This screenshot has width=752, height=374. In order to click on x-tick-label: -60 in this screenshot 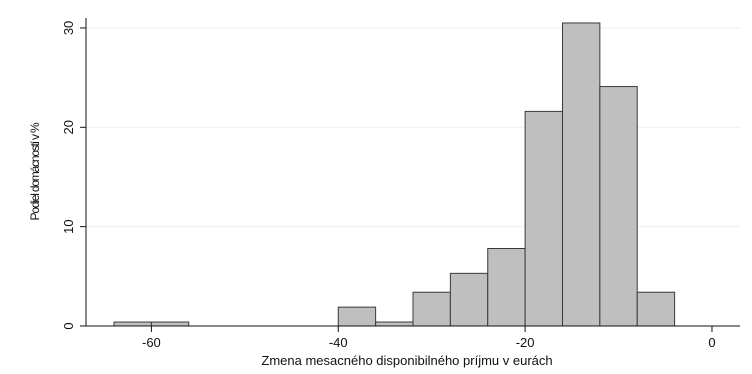, I will do `click(151, 342)`.